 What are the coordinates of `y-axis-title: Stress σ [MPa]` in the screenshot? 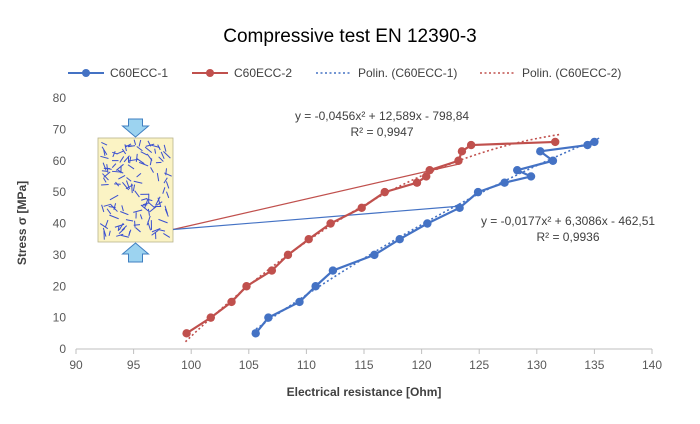 It's located at (22, 223).